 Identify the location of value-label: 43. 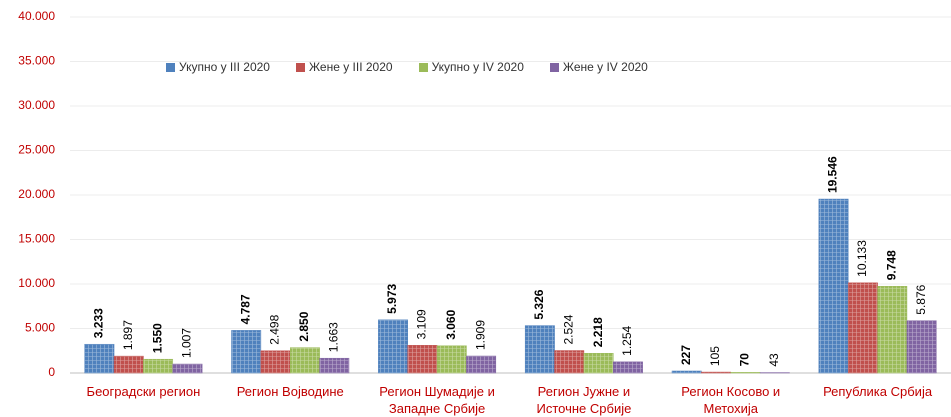
(774, 360).